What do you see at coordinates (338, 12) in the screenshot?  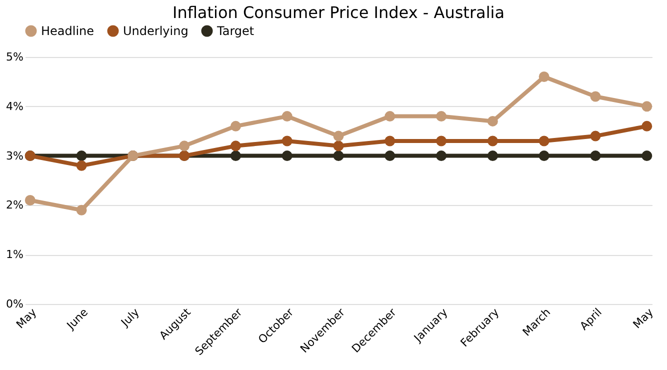 I see `chart-title: Inflation Consumer Price Index - Australia` at bounding box center [338, 12].